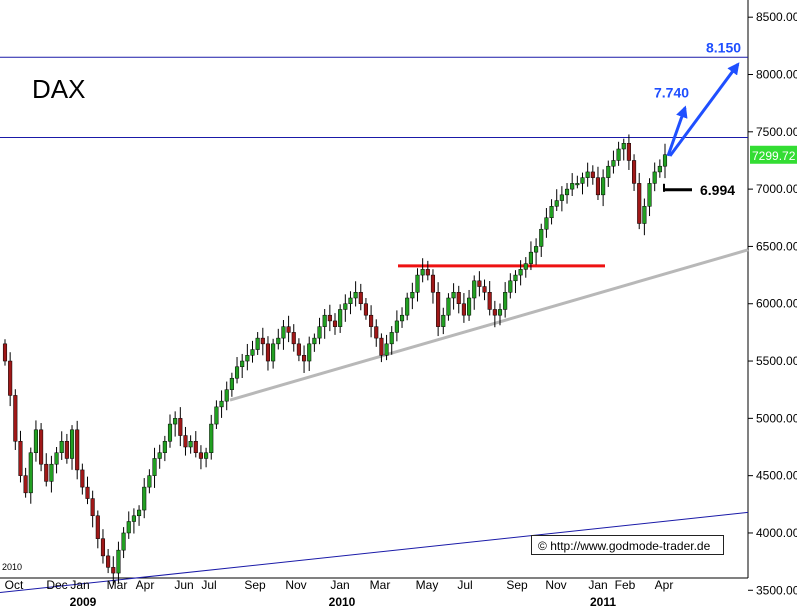 The image size is (797, 613). I want to click on price-tag-bg, so click(773, 154).